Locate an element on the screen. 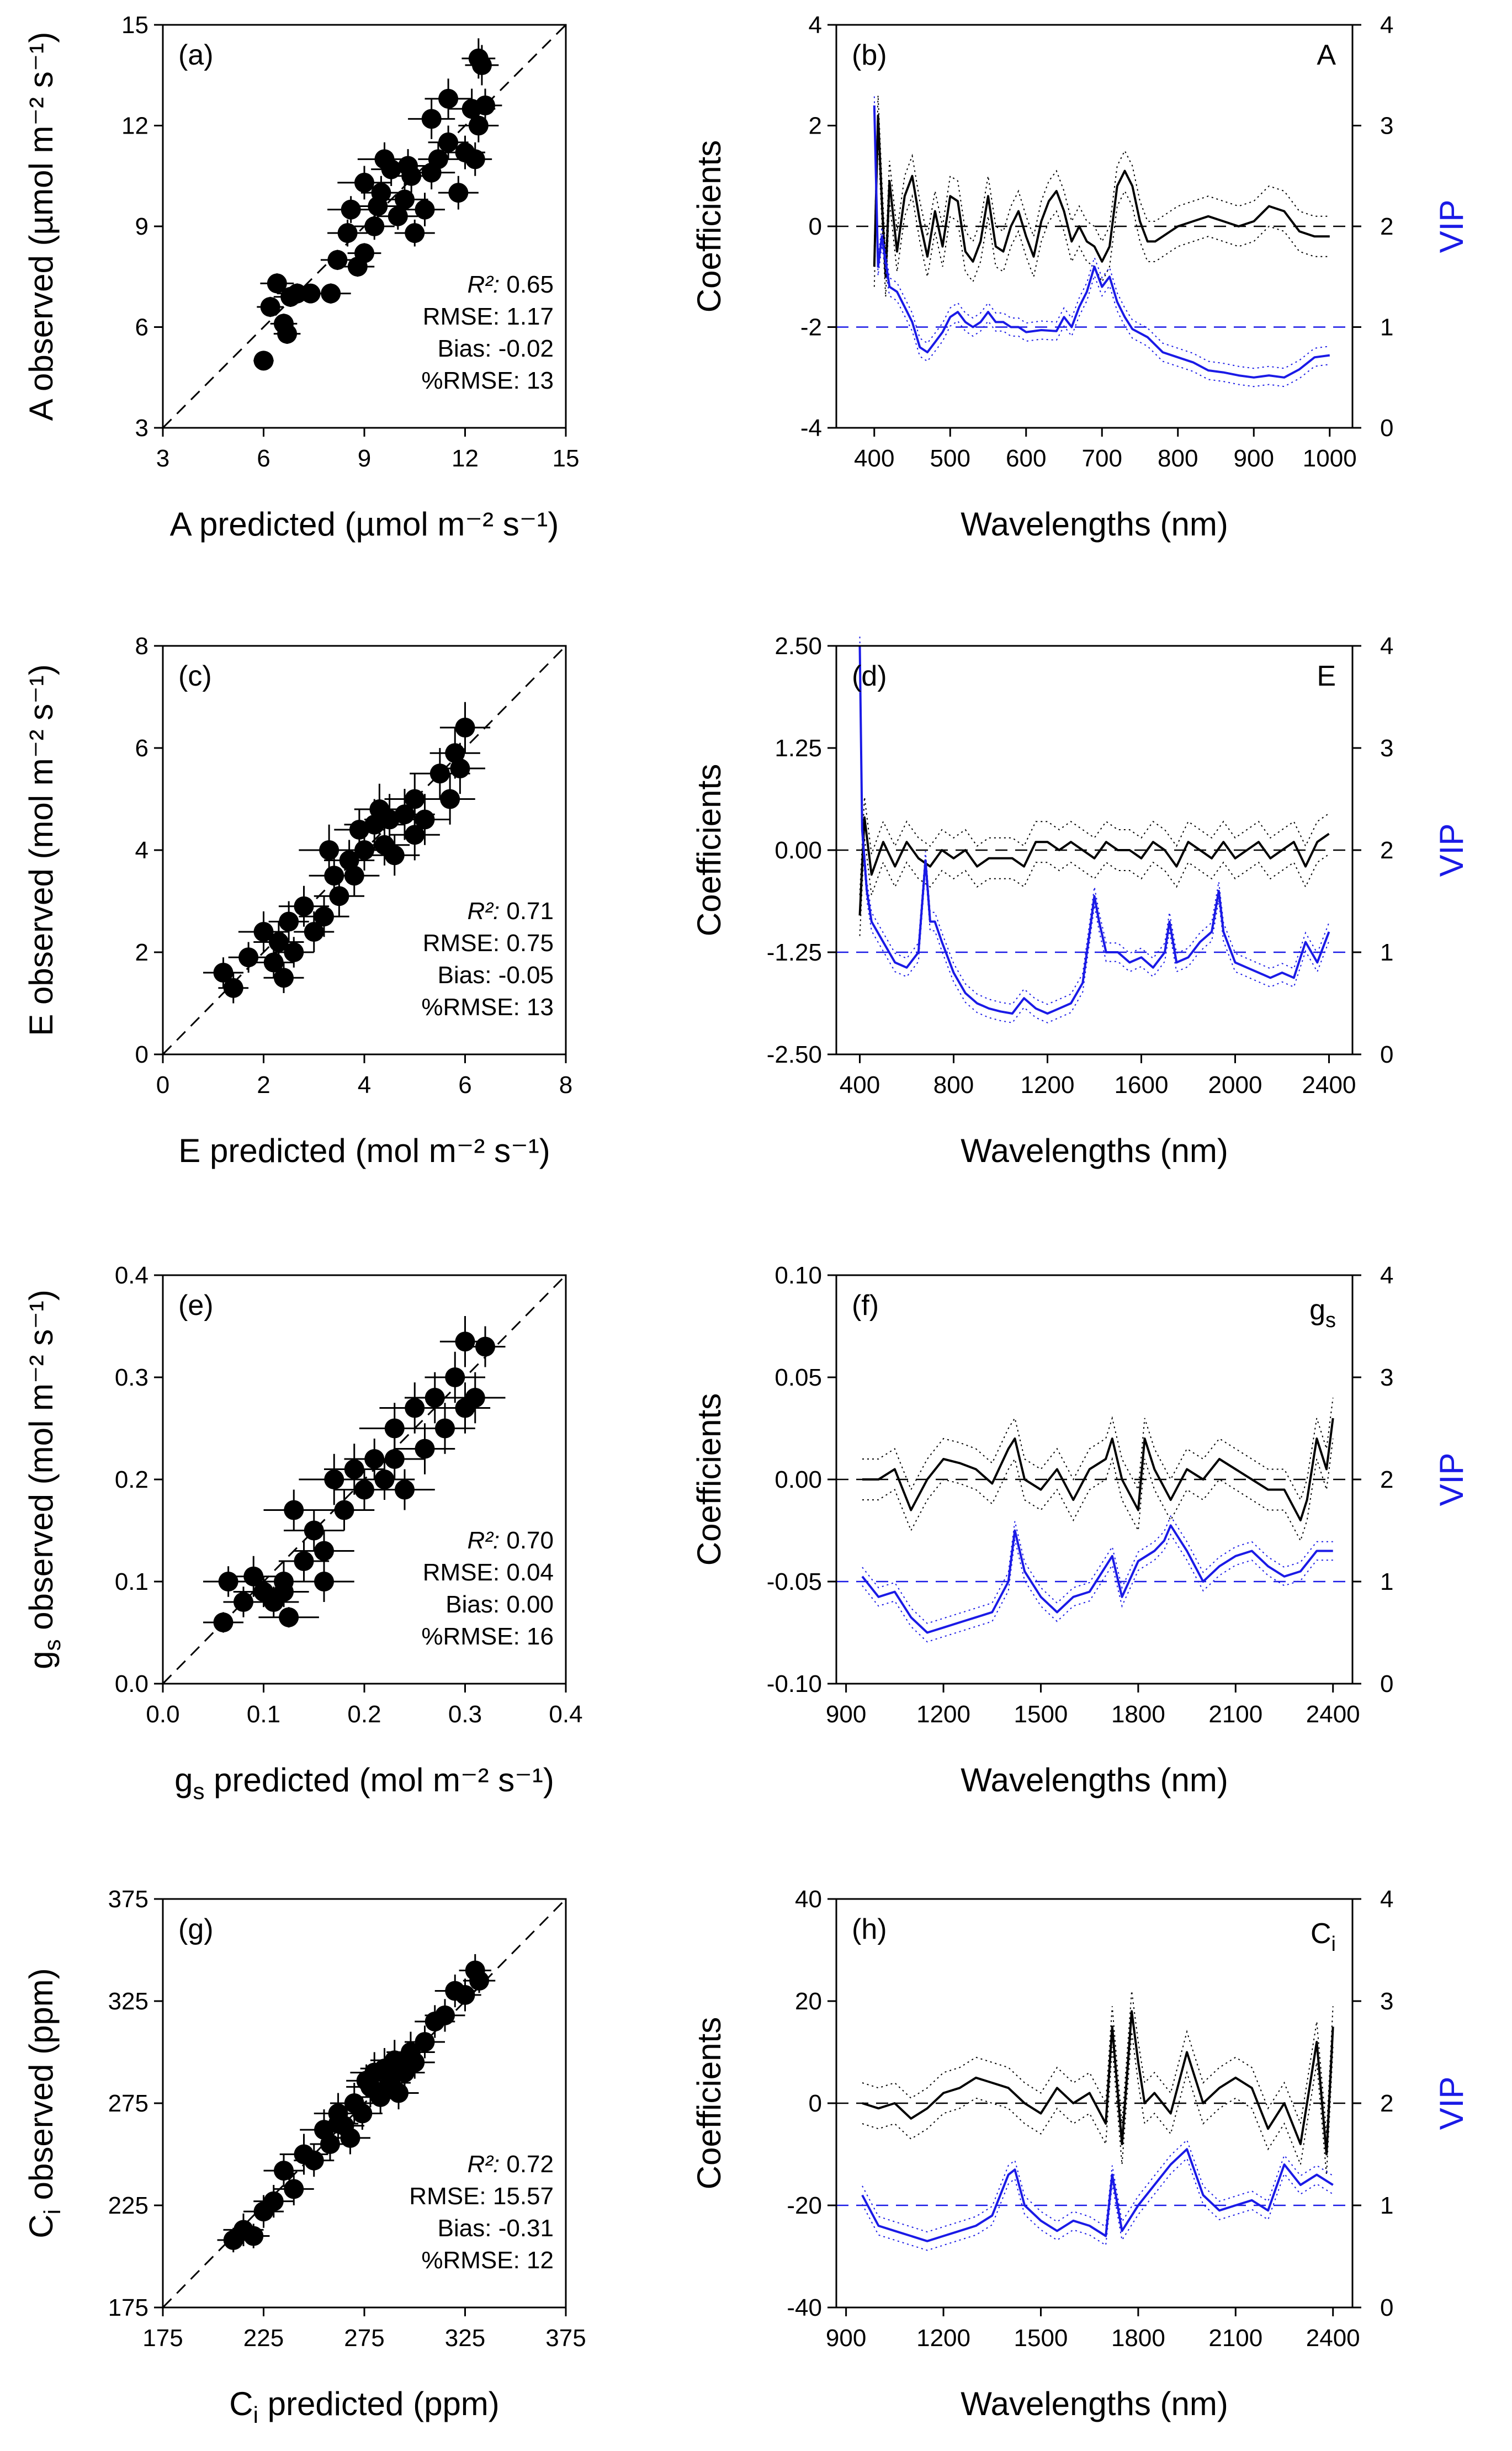  y2-axis-title-text: VIP is located at coordinates (1452, 1479).